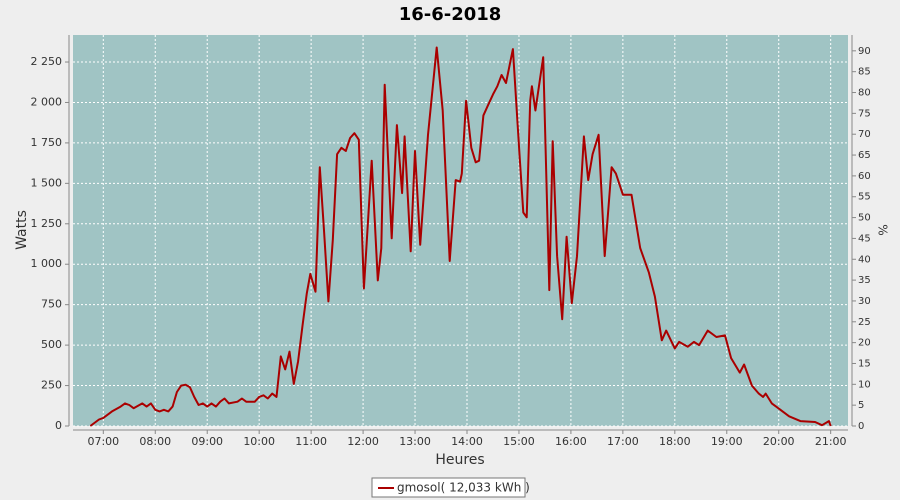 This screenshot has height=500, width=900. Describe the element at coordinates (58, 425) in the screenshot. I see `y-tick-label: 0` at that location.